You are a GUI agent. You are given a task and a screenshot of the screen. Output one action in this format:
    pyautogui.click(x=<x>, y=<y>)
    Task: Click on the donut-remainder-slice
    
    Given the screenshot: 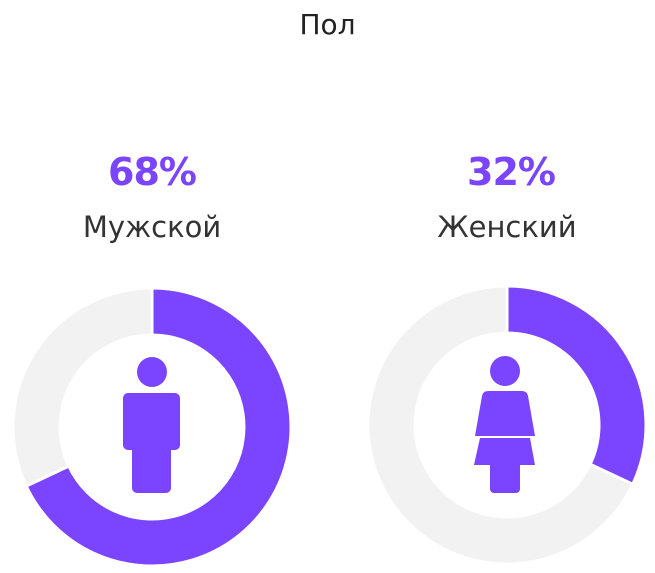 What is the action you would take?
    pyautogui.click(x=82, y=387)
    